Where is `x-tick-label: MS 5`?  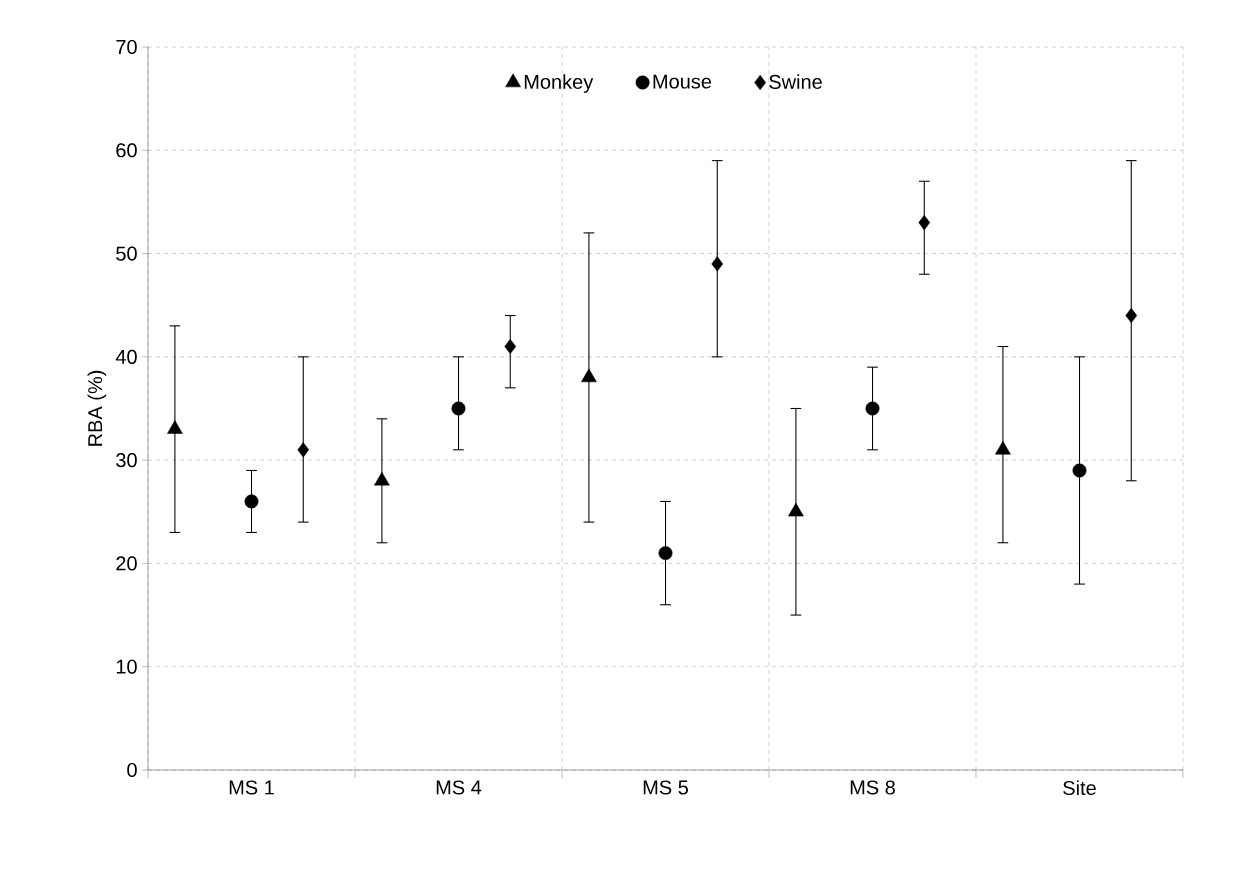
x-tick-label: MS 5 is located at coordinates (665, 787).